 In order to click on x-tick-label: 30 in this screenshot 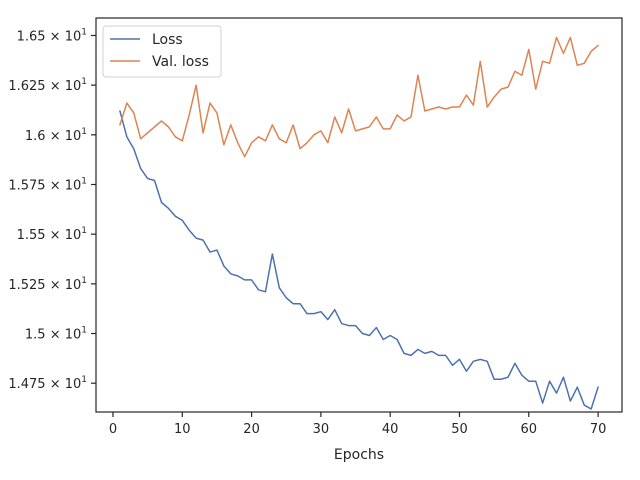, I will do `click(321, 429)`.